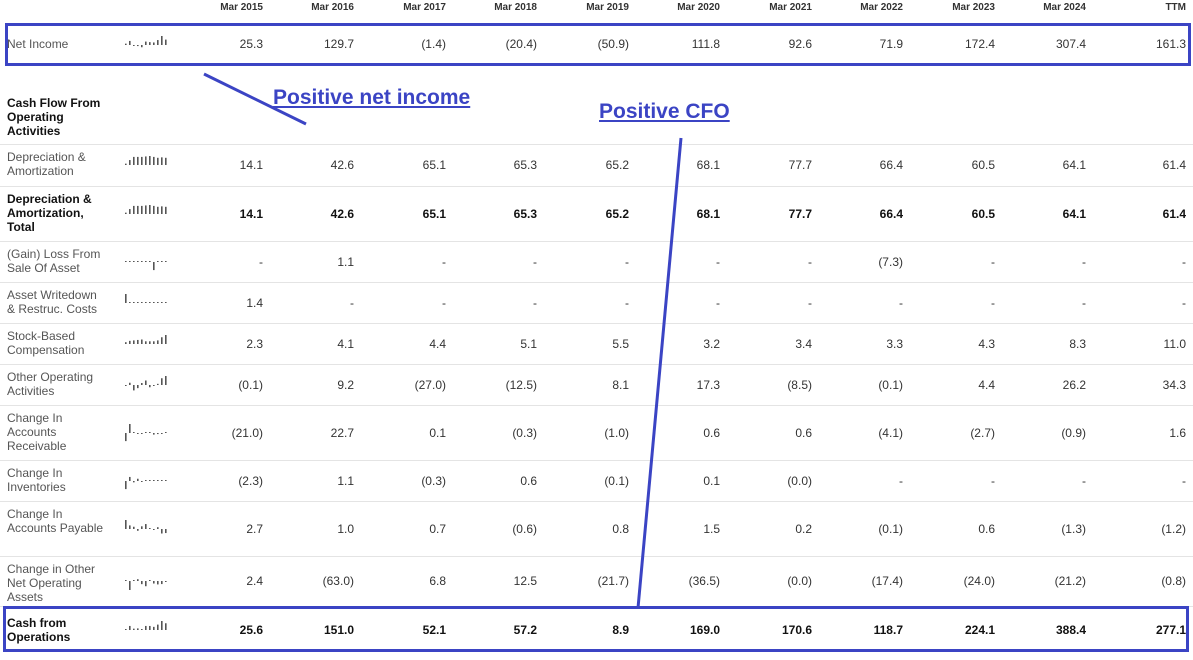  I want to click on value-cell: 25.3, so click(251, 44).